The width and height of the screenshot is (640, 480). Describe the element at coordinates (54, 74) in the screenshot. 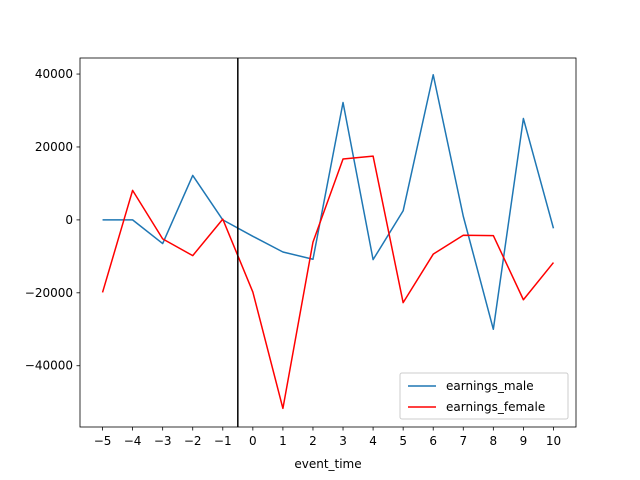

I see `y-tick-label: 40000` at that location.